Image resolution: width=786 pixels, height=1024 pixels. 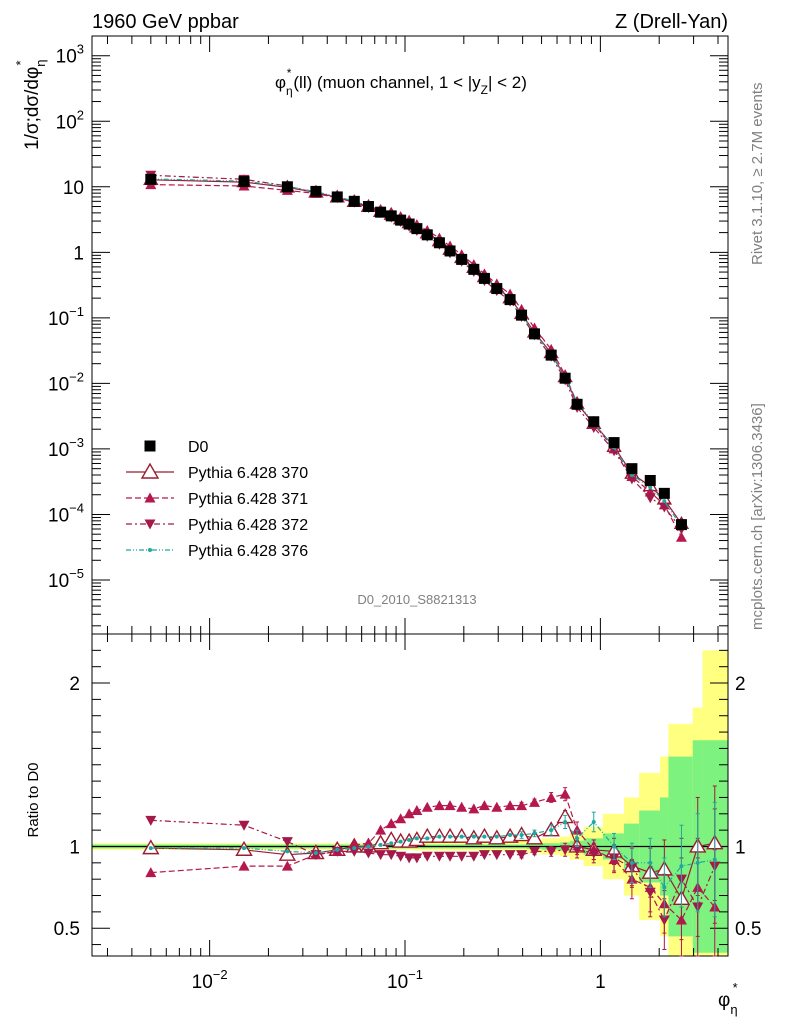 I want to click on x-axis-label-sup: *, so click(x=735, y=987).